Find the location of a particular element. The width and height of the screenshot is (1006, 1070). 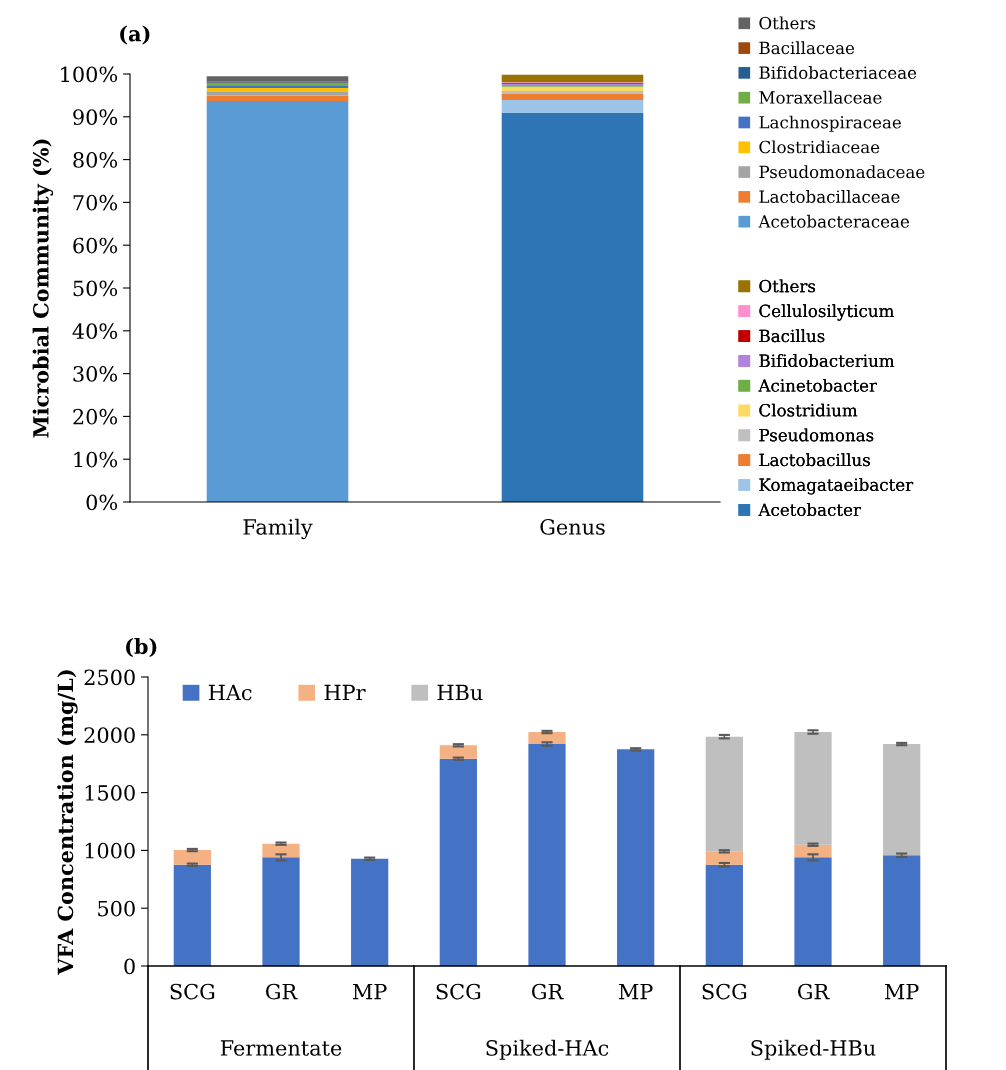

y-tick-label: 10% is located at coordinates (96, 459).